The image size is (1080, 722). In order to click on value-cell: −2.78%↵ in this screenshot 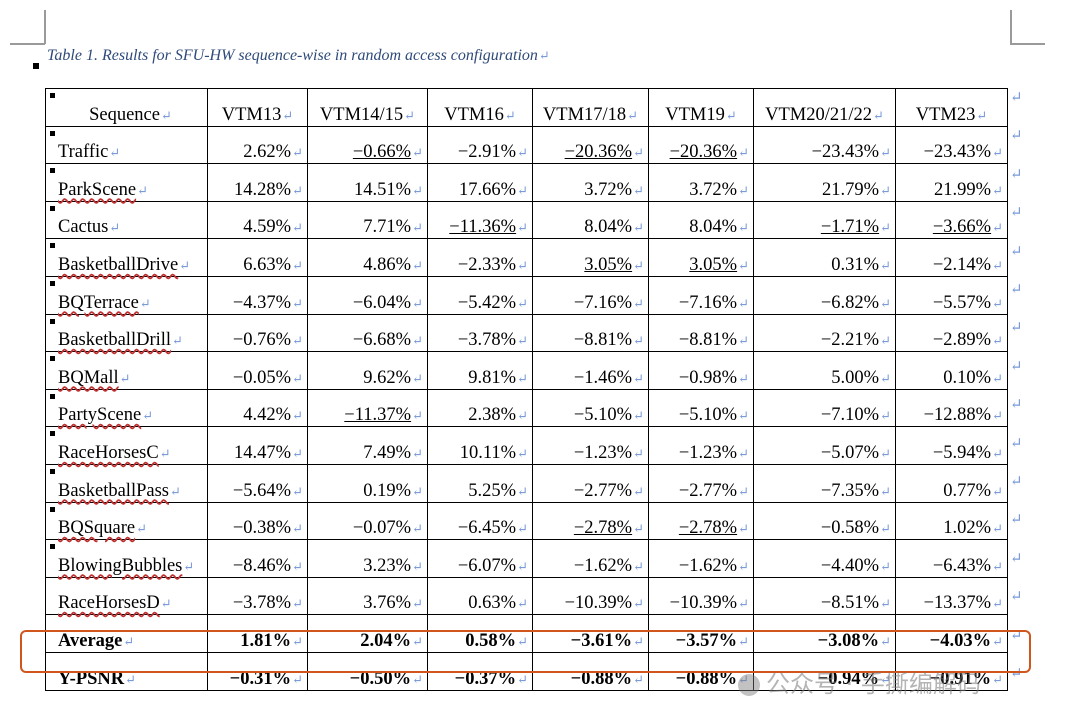, I will do `click(701, 521)`.